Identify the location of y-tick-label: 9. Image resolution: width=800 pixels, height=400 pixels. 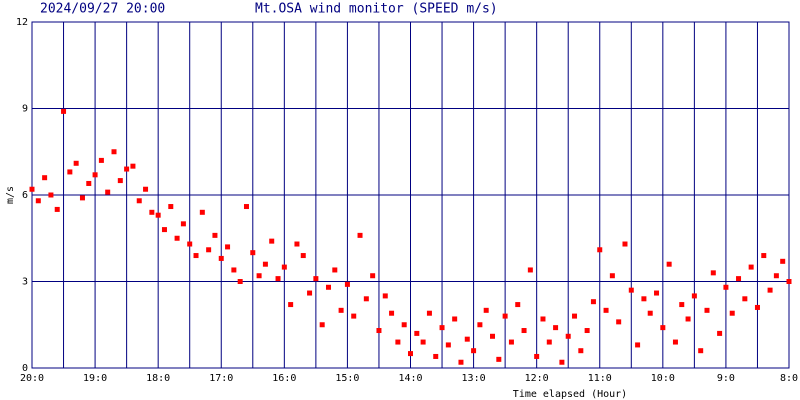
(25, 109).